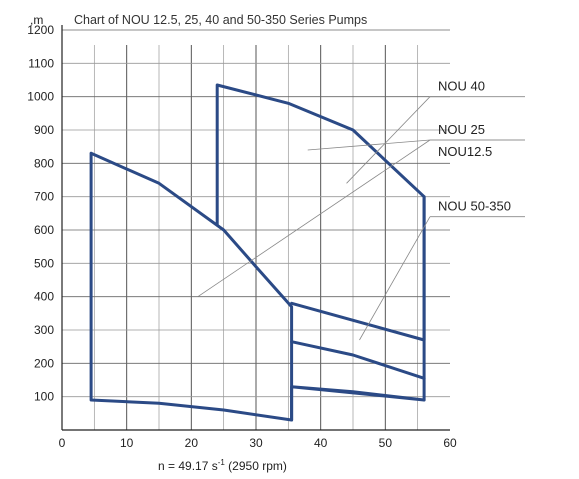  Describe the element at coordinates (40, 97) in the screenshot. I see `y-tick-label: 1000` at that location.